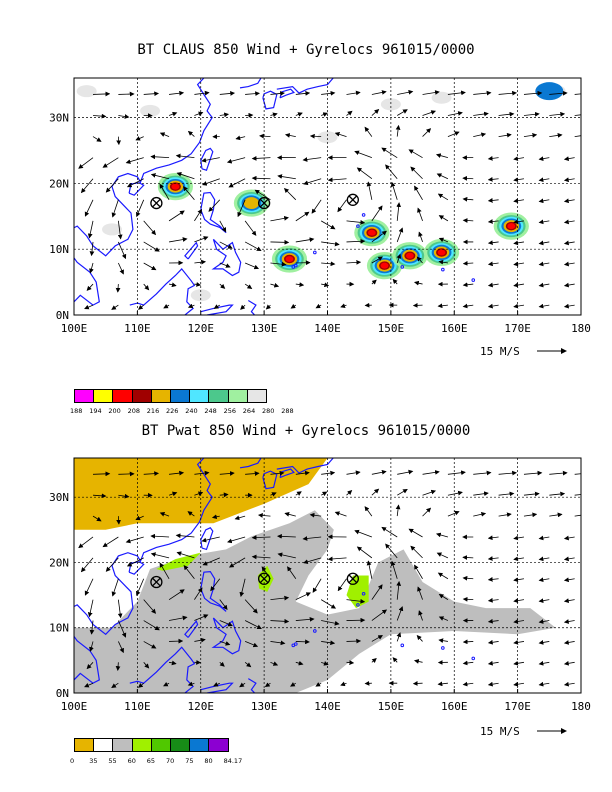 Image resolution: width=612 pixels, height=792 pixels. What do you see at coordinates (208, 761) in the screenshot?
I see `colorbar-label: 80` at bounding box center [208, 761].